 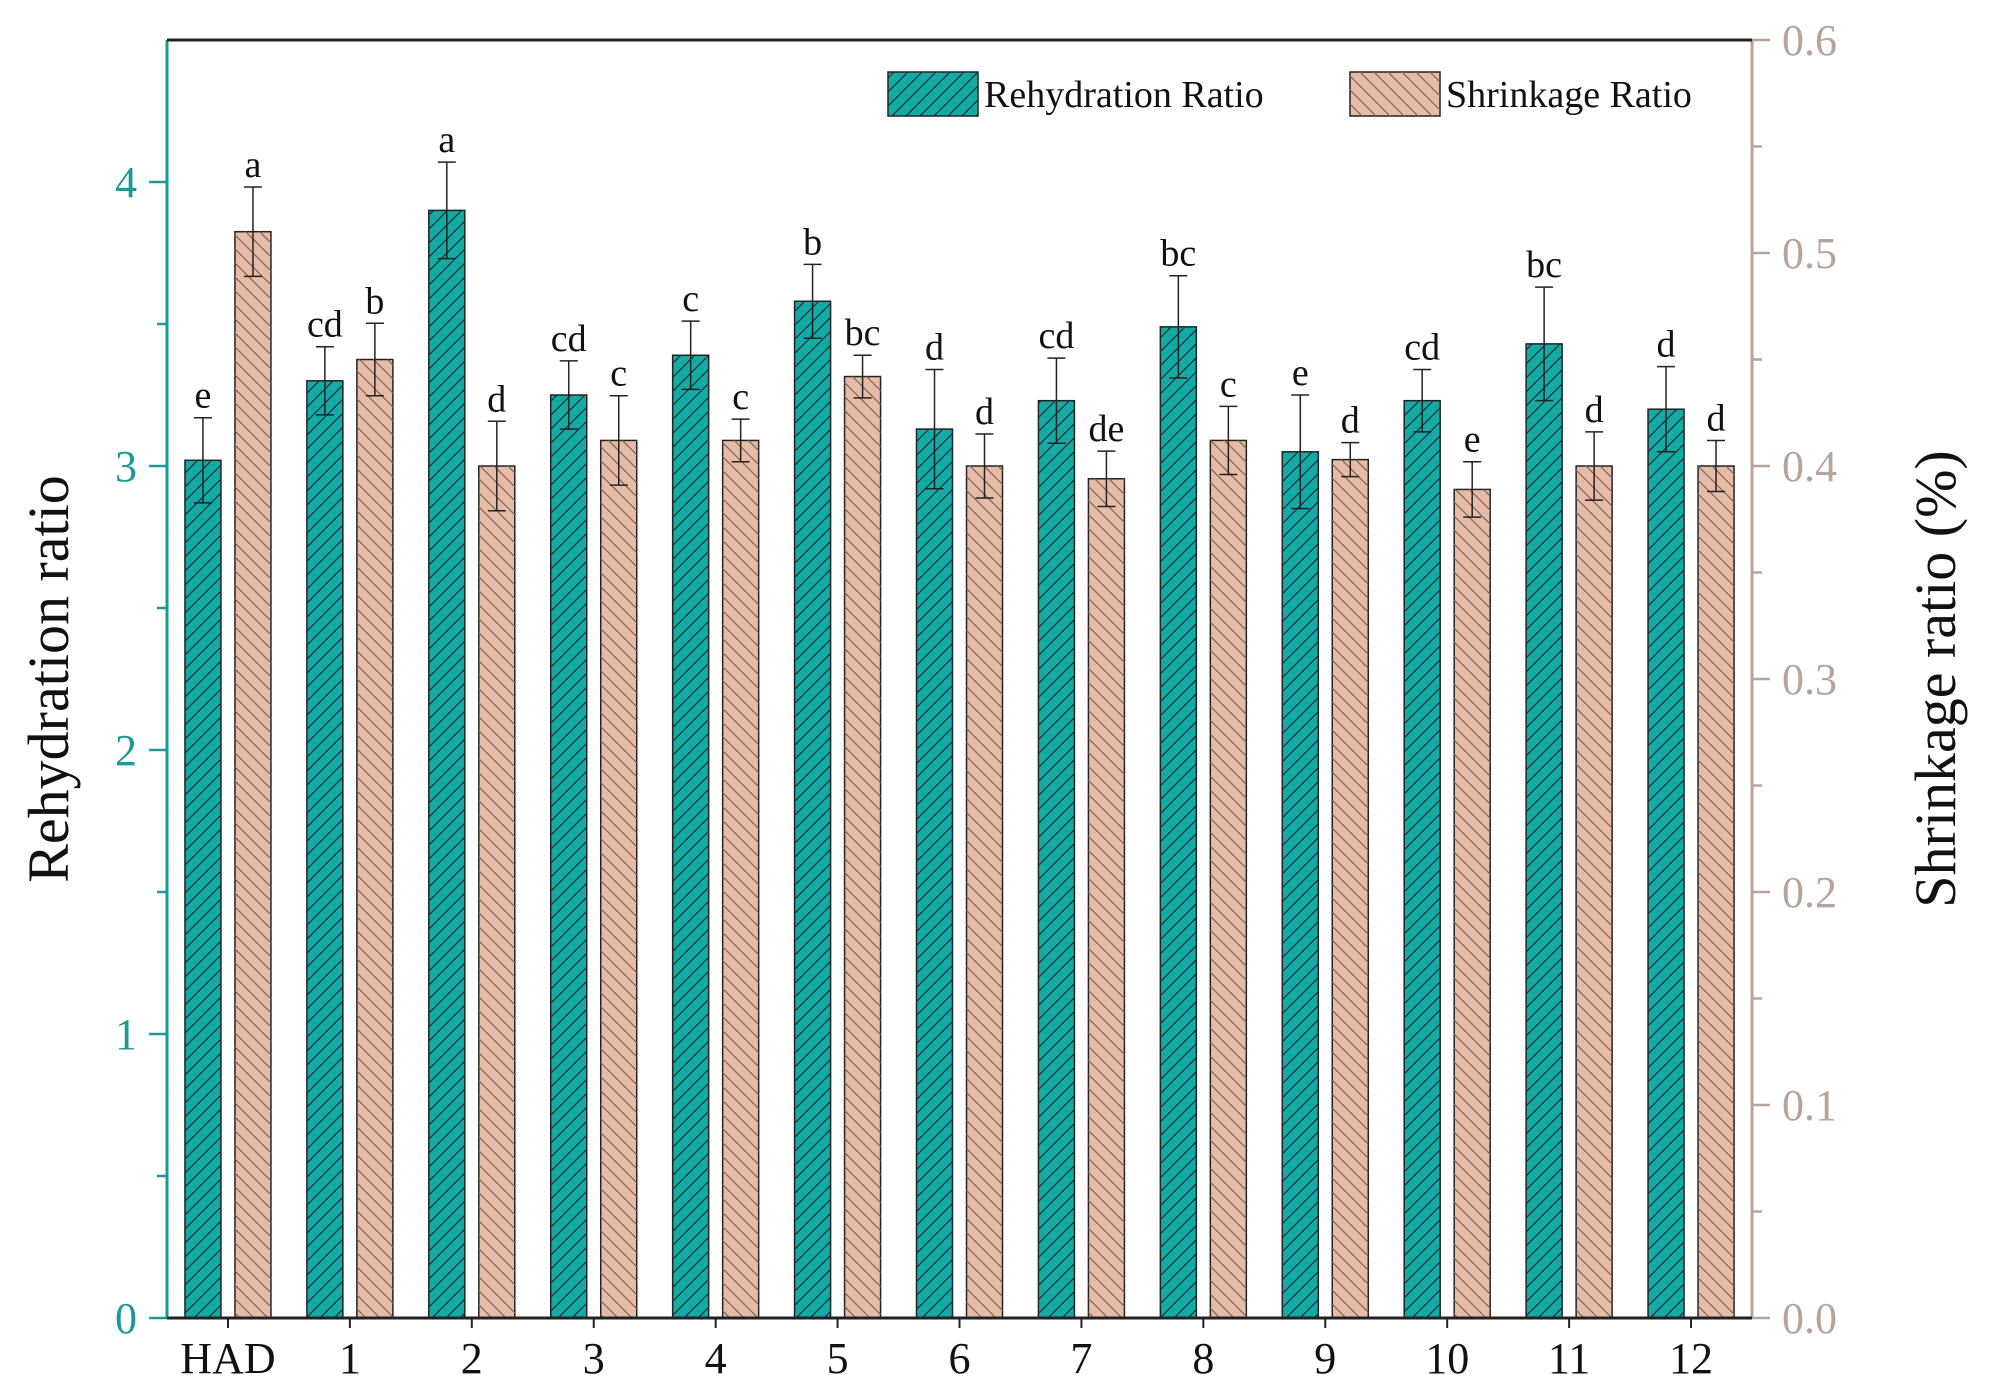 I want to click on significance-letter: de, so click(x=1106, y=429).